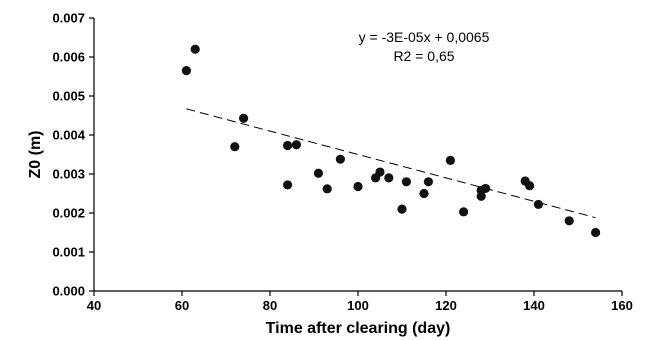 This screenshot has width=645, height=340. I want to click on x-tick-label: 100, so click(358, 305).